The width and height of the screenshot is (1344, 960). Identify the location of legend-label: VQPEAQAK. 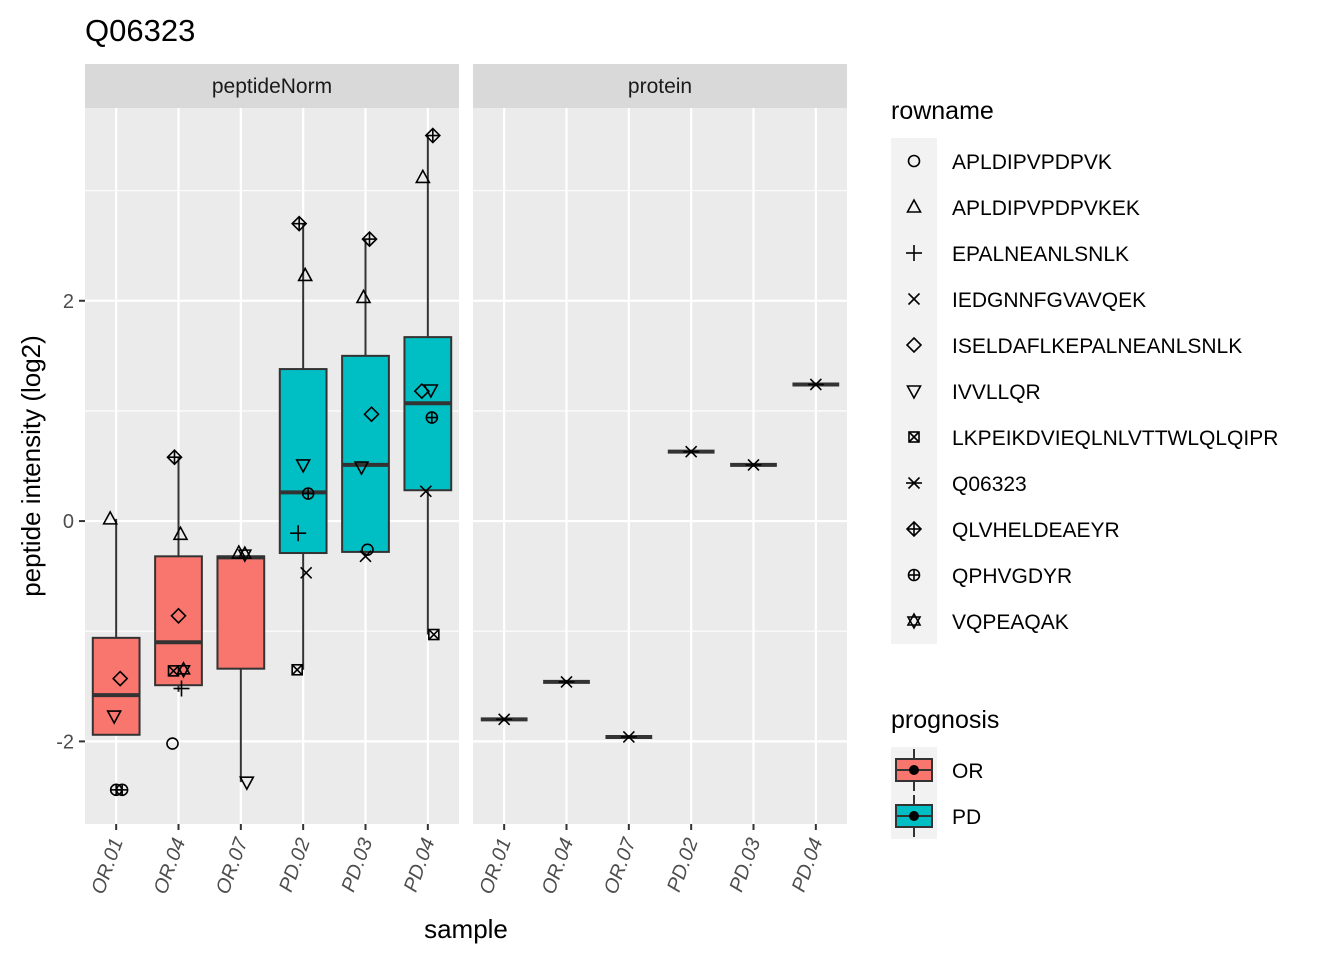
(1010, 622).